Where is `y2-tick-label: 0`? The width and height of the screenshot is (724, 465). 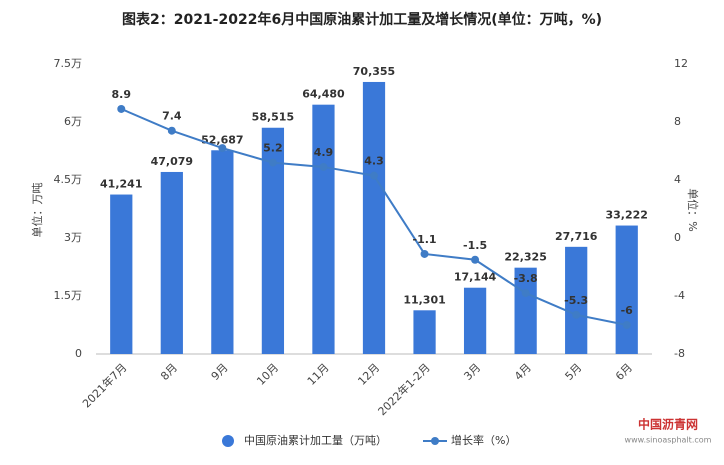 y2-tick-label: 0 is located at coordinates (677, 237).